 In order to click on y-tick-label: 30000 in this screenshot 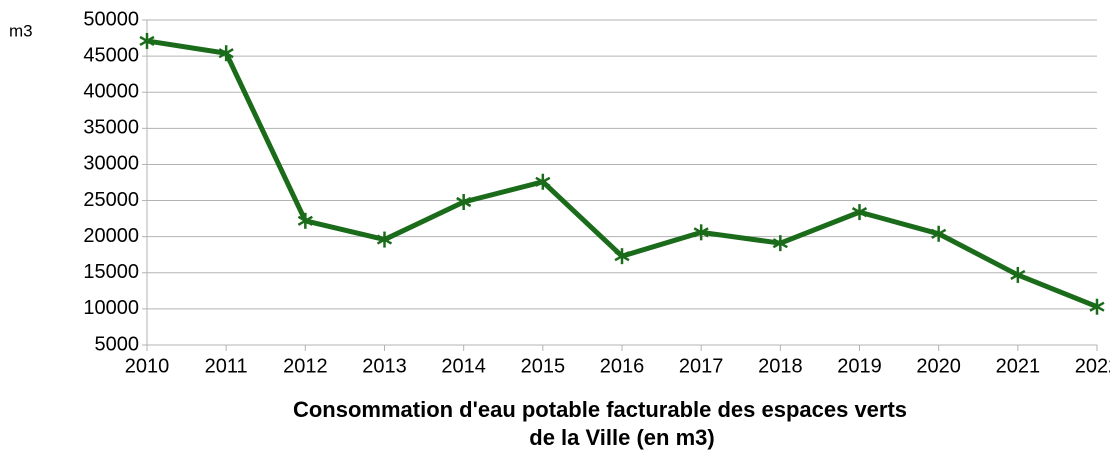, I will do `click(111, 164)`.